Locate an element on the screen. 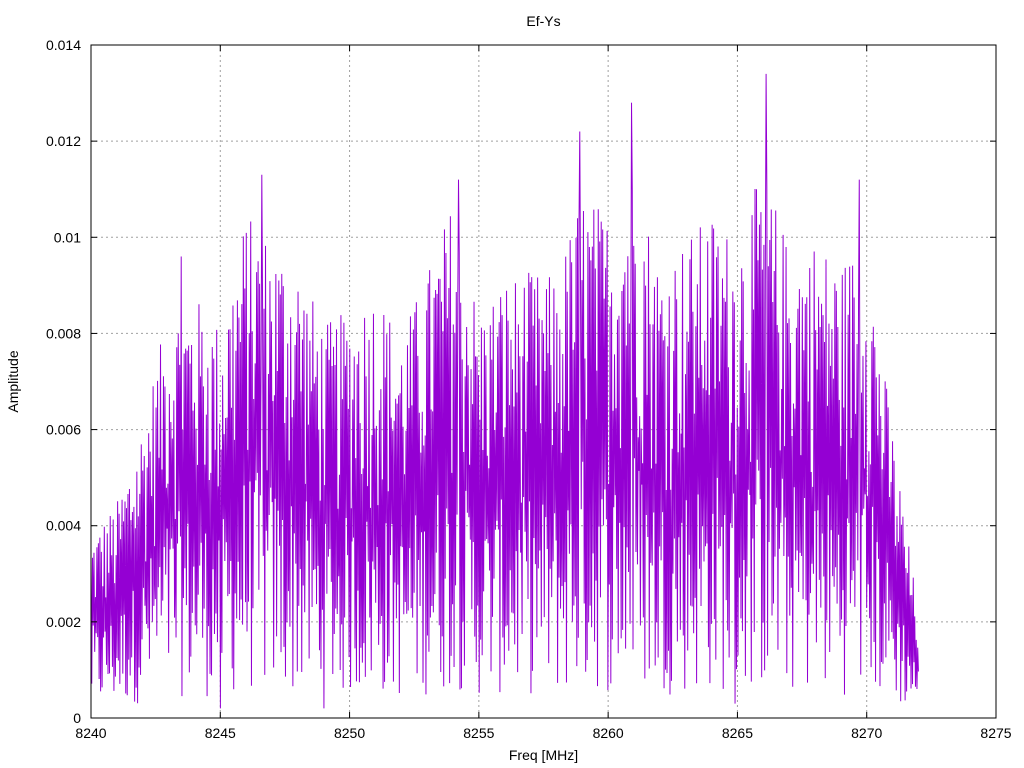 The height and width of the screenshot is (768, 1024). y-axis-label: Amplitude is located at coordinates (13, 381).